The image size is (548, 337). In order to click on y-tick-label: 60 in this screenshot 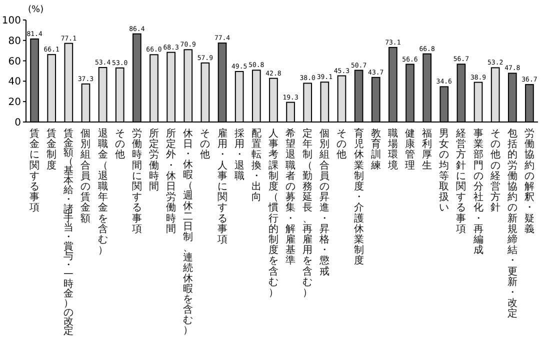, I will do `click(14, 62)`.